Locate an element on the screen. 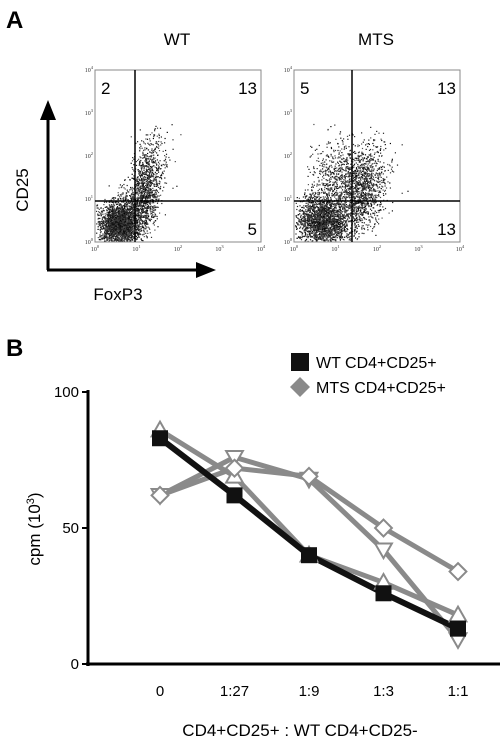 The image size is (500, 745). tick-label-y: 103 is located at coordinates (89, 112).